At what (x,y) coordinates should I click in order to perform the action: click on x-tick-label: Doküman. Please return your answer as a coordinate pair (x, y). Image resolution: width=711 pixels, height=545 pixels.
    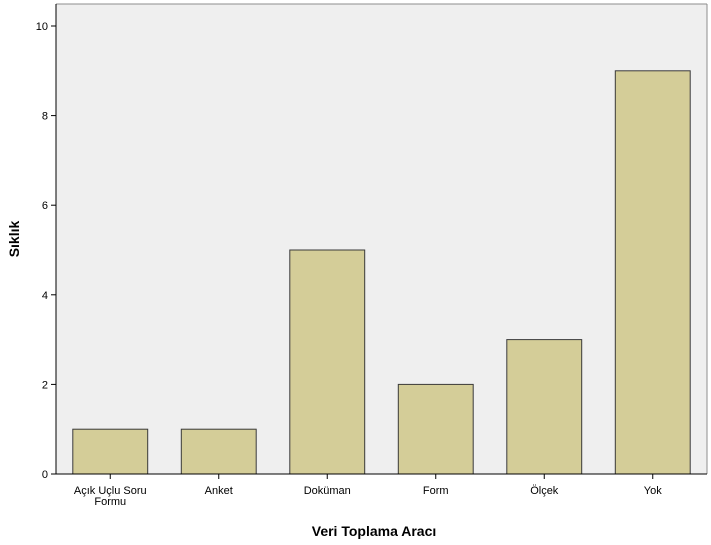
    Looking at the image, I should click on (327, 491).